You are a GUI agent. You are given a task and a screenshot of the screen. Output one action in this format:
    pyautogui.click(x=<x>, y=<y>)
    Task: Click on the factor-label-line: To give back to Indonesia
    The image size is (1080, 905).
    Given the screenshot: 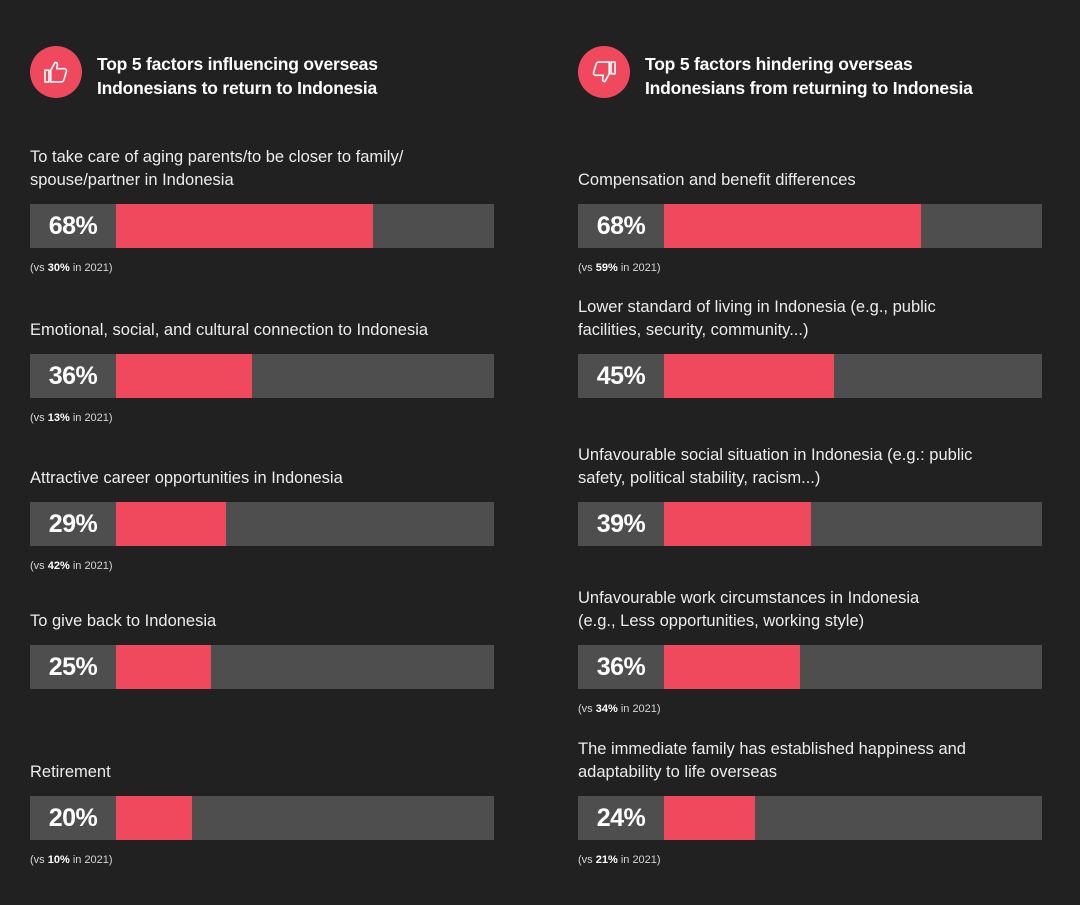 What is the action you would take?
    pyautogui.click(x=123, y=621)
    